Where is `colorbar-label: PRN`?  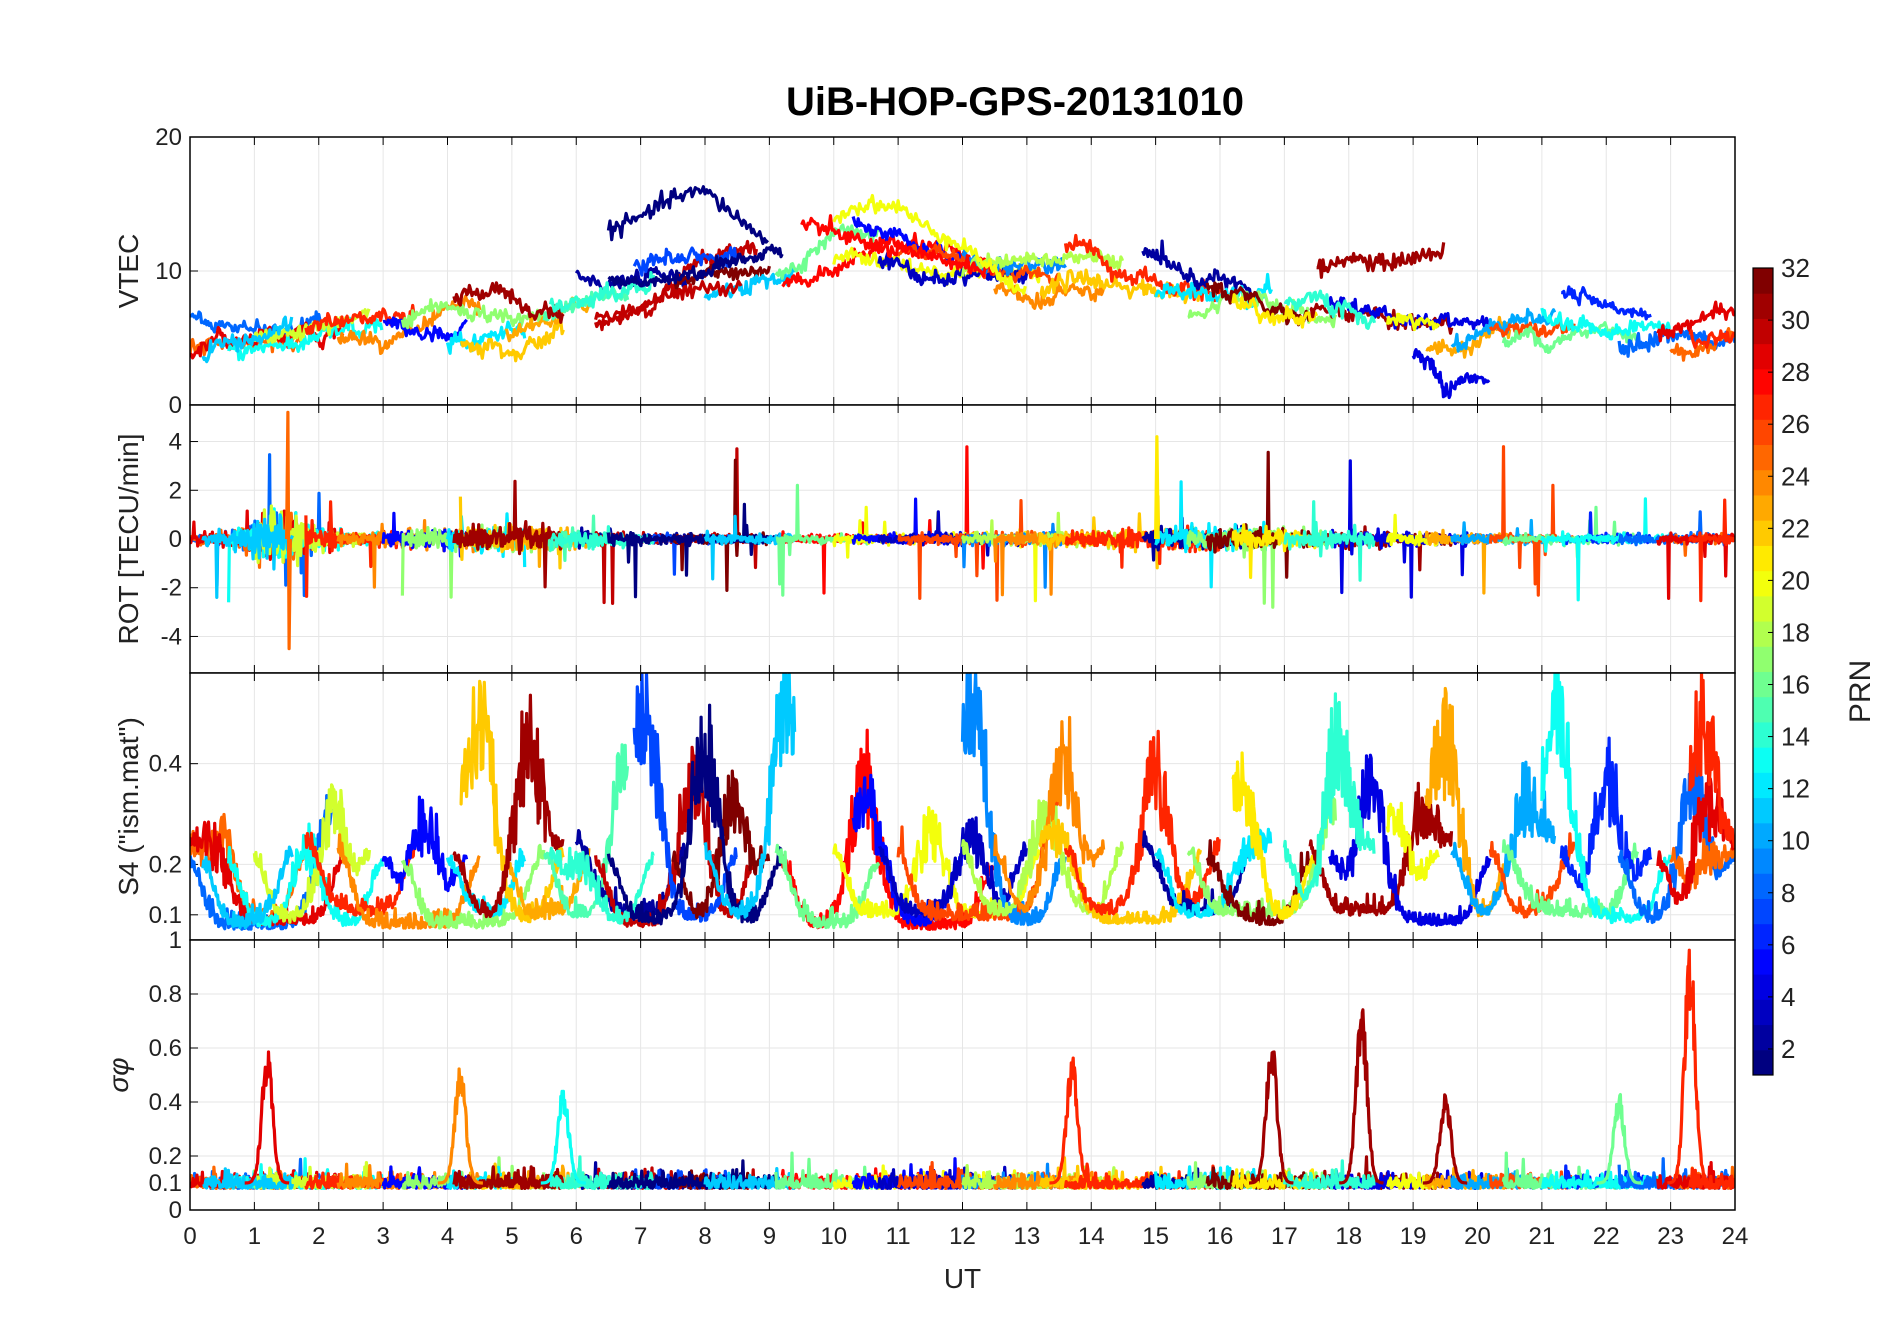 colorbar-label: PRN is located at coordinates (1860, 691).